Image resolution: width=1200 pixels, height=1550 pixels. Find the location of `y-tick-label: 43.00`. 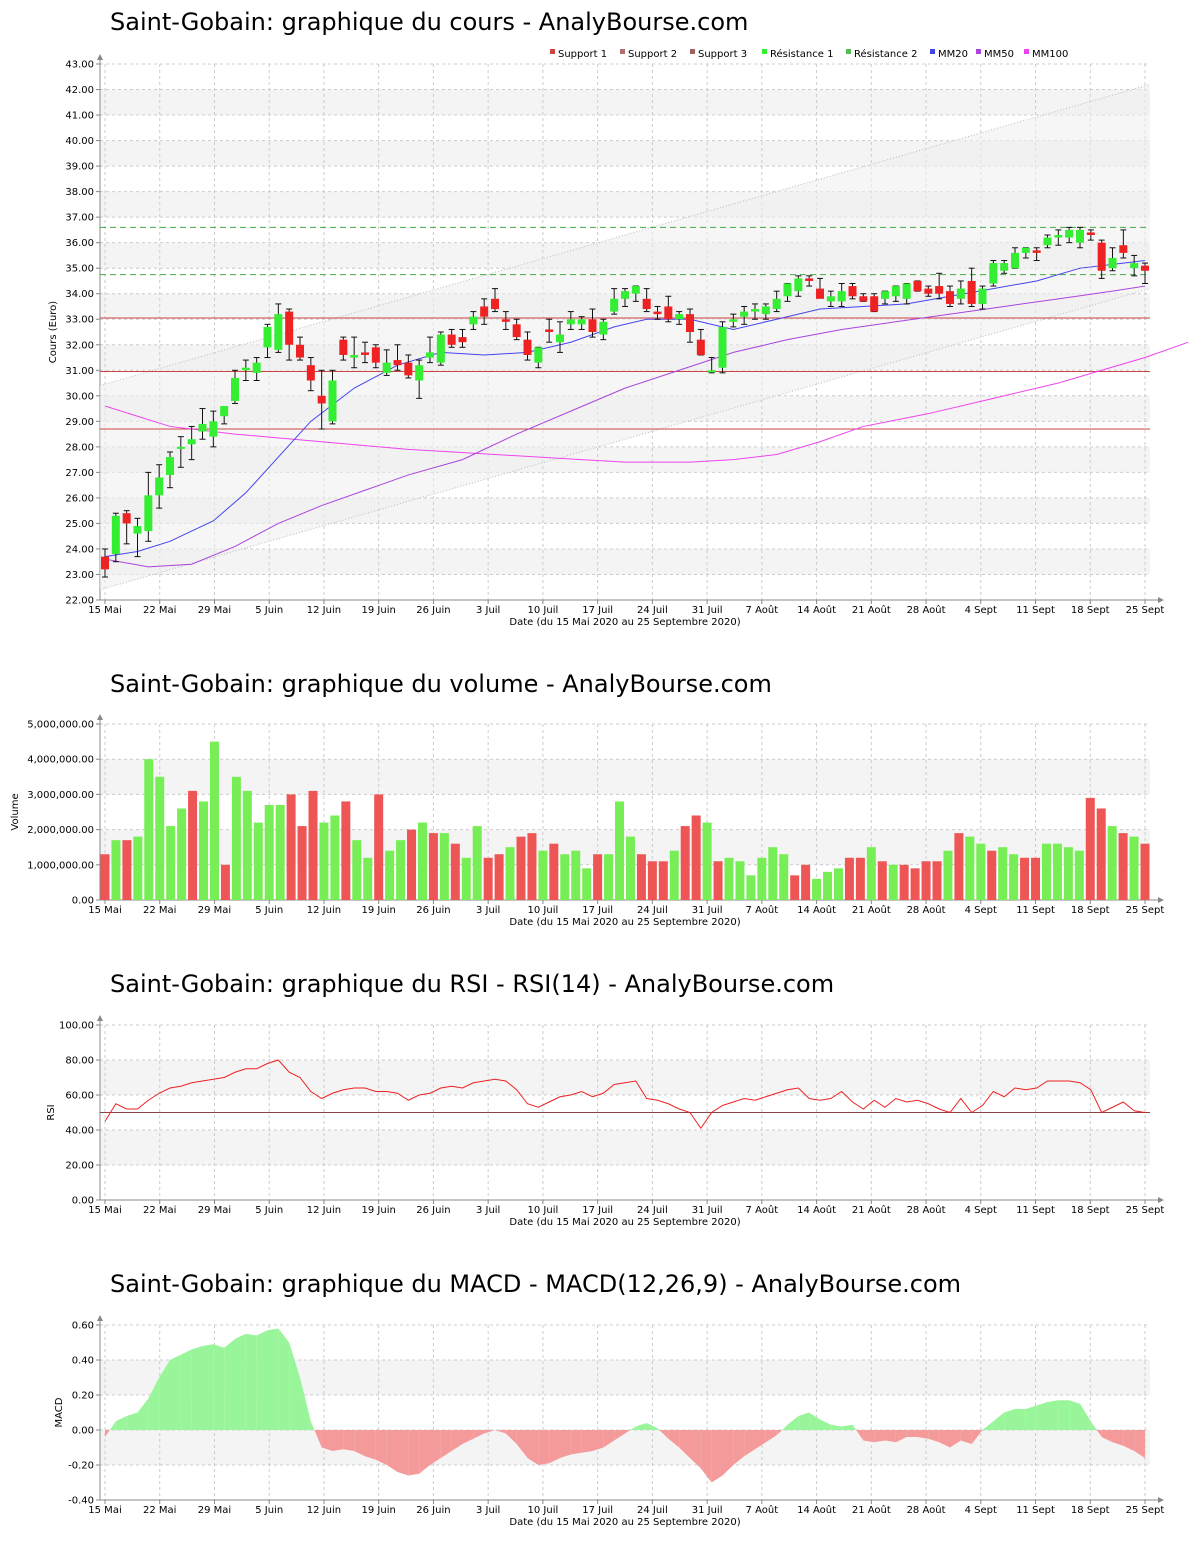

y-tick-label: 43.00 is located at coordinates (79, 65).